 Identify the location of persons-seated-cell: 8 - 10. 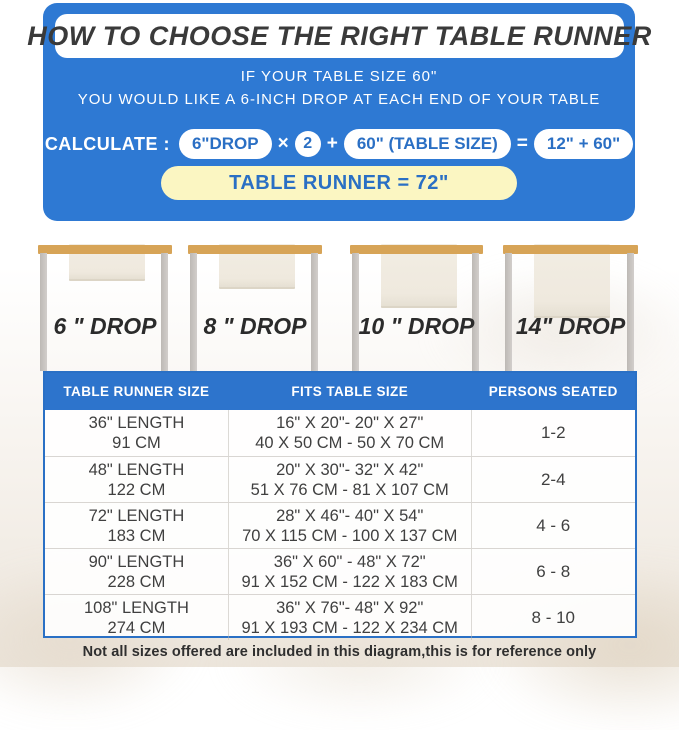
(553, 617).